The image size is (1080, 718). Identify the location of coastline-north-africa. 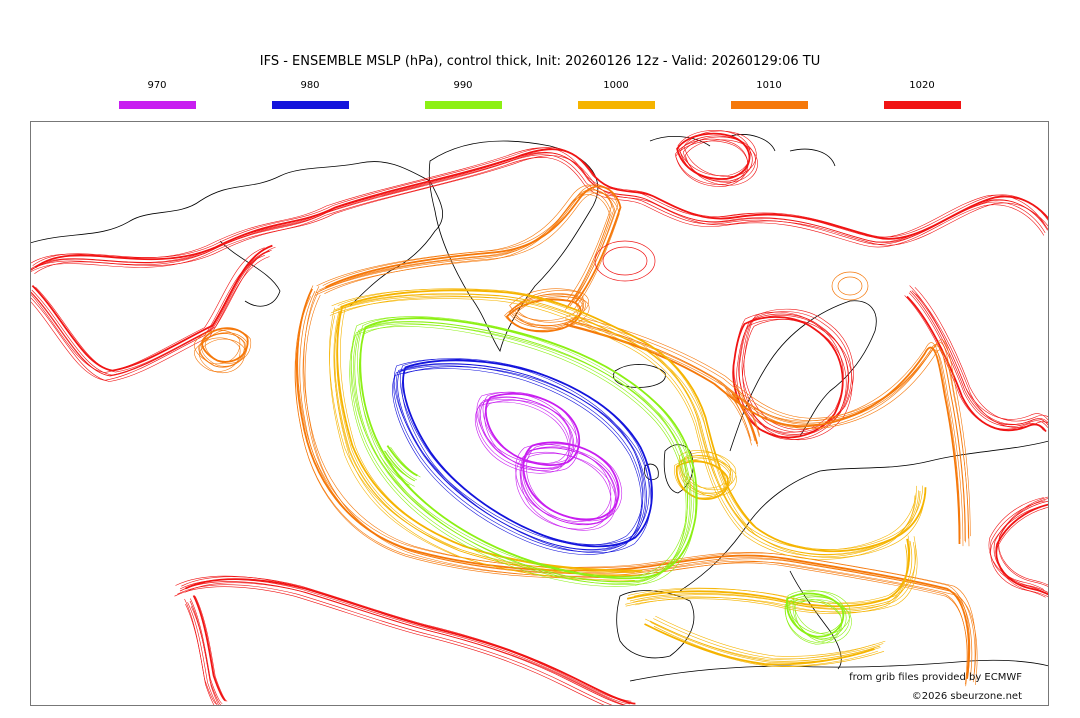
(839, 670).